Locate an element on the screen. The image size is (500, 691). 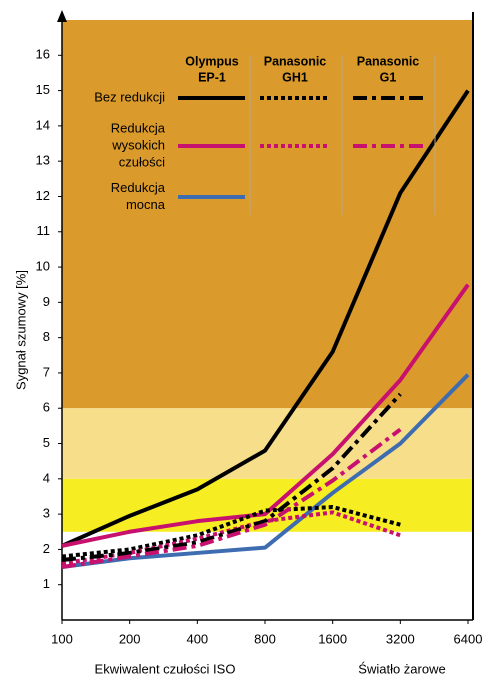
y-tick-label: 10 is located at coordinates (43, 265).